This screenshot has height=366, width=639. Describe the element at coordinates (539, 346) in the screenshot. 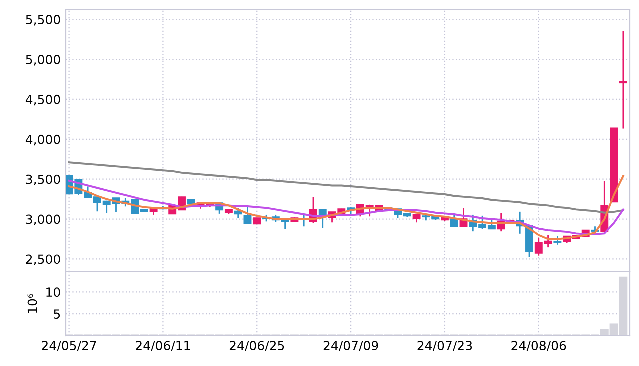

I see `x-tick-label: 24/08/06` at that location.